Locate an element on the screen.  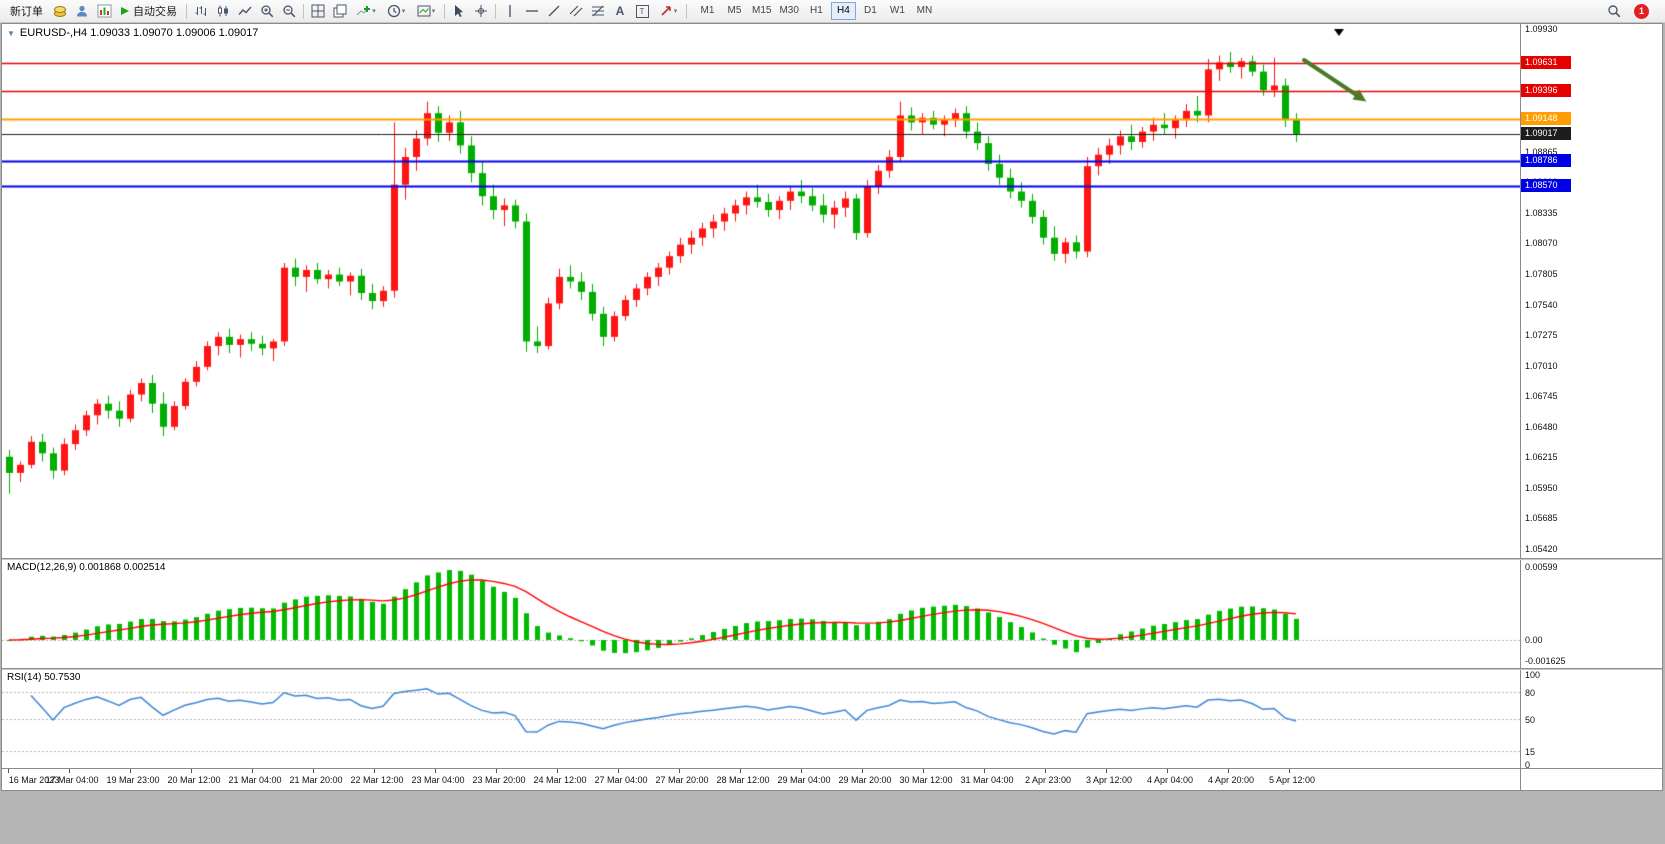
vertical-line-icon is located at coordinates (510, 11).